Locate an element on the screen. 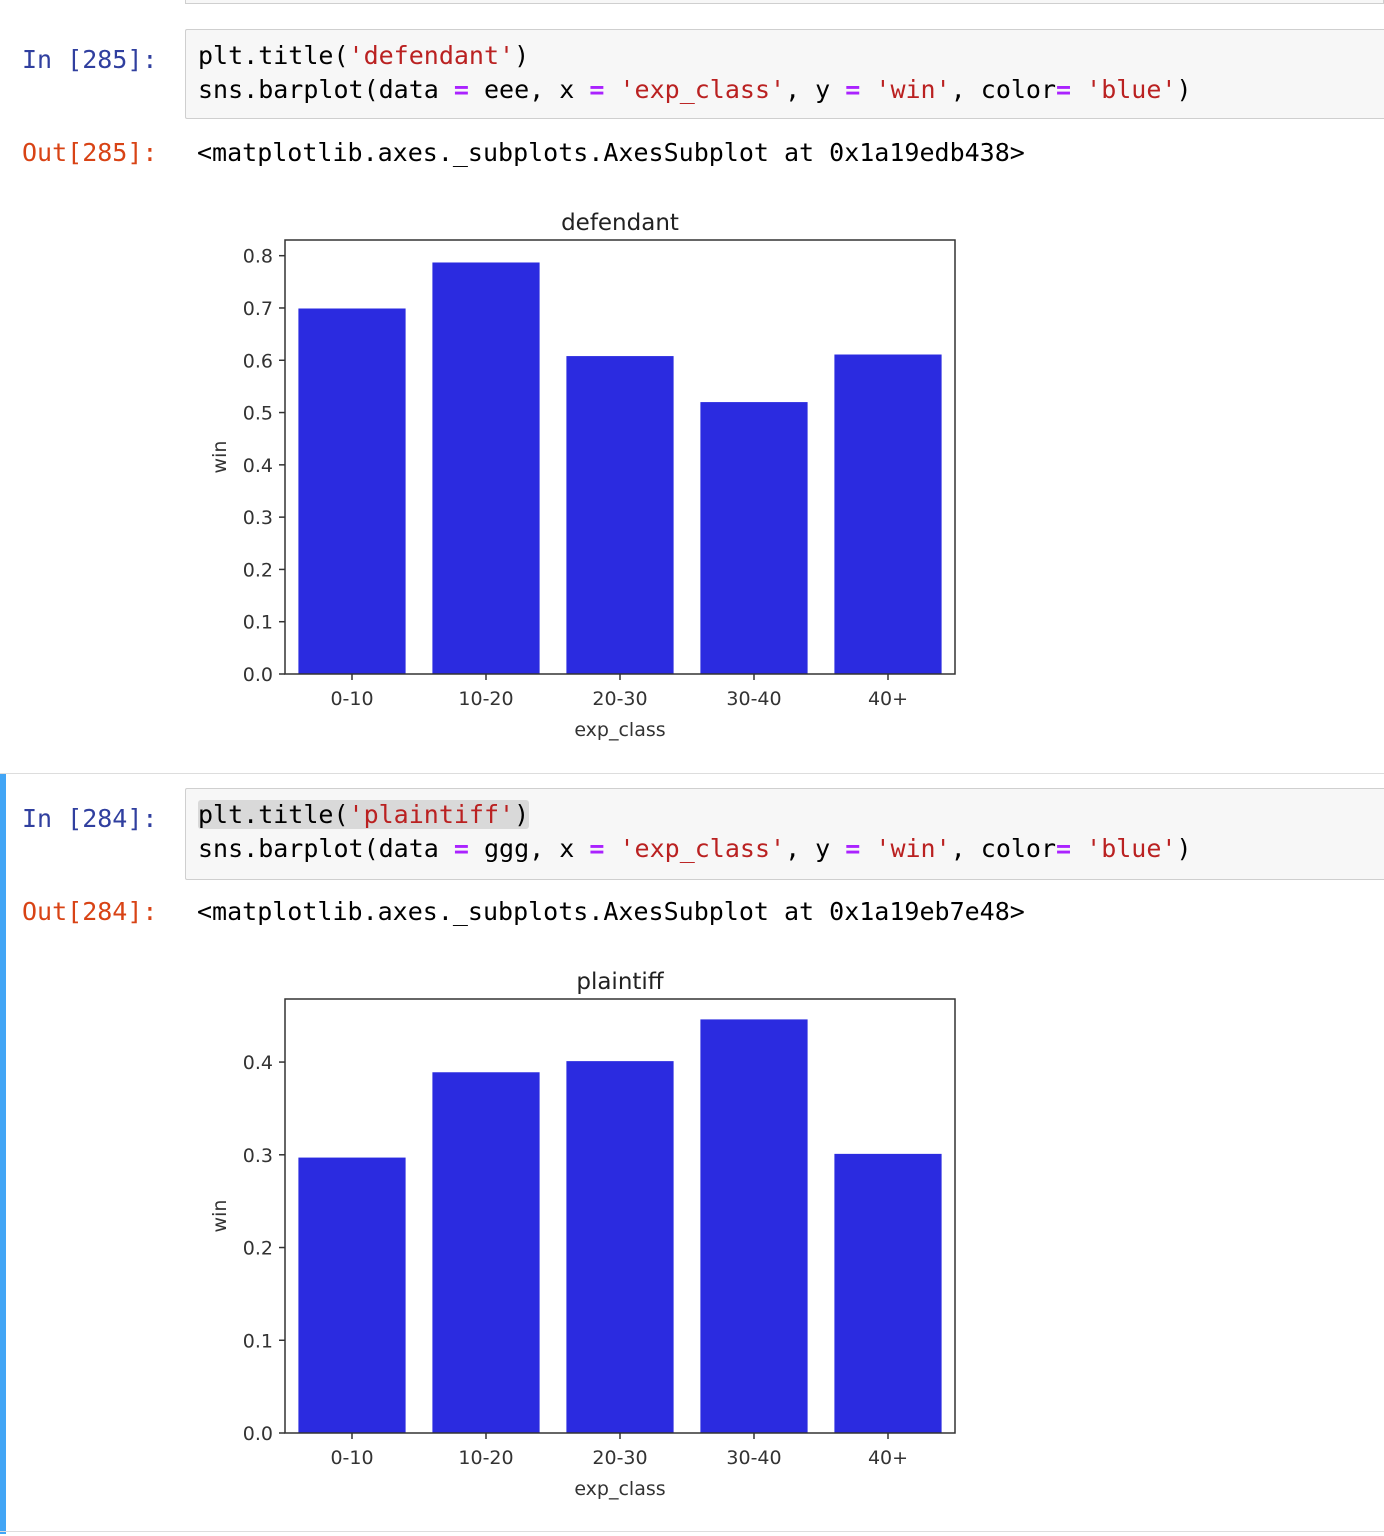 This screenshot has height=1536, width=1384. y-tick-label: 0.5 is located at coordinates (258, 414).